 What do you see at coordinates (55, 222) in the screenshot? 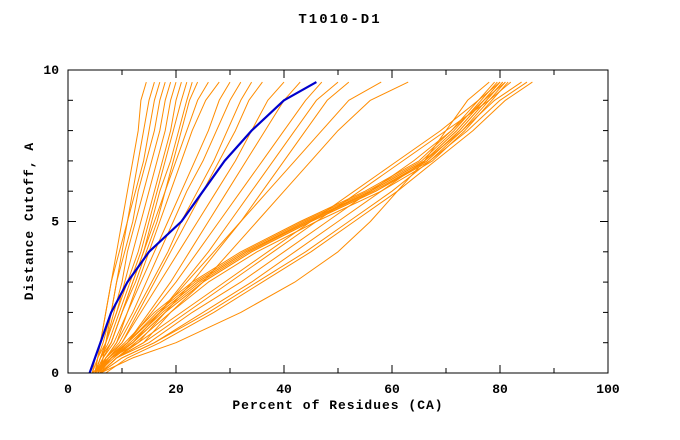
I see `y-tick-label: 5` at bounding box center [55, 222].